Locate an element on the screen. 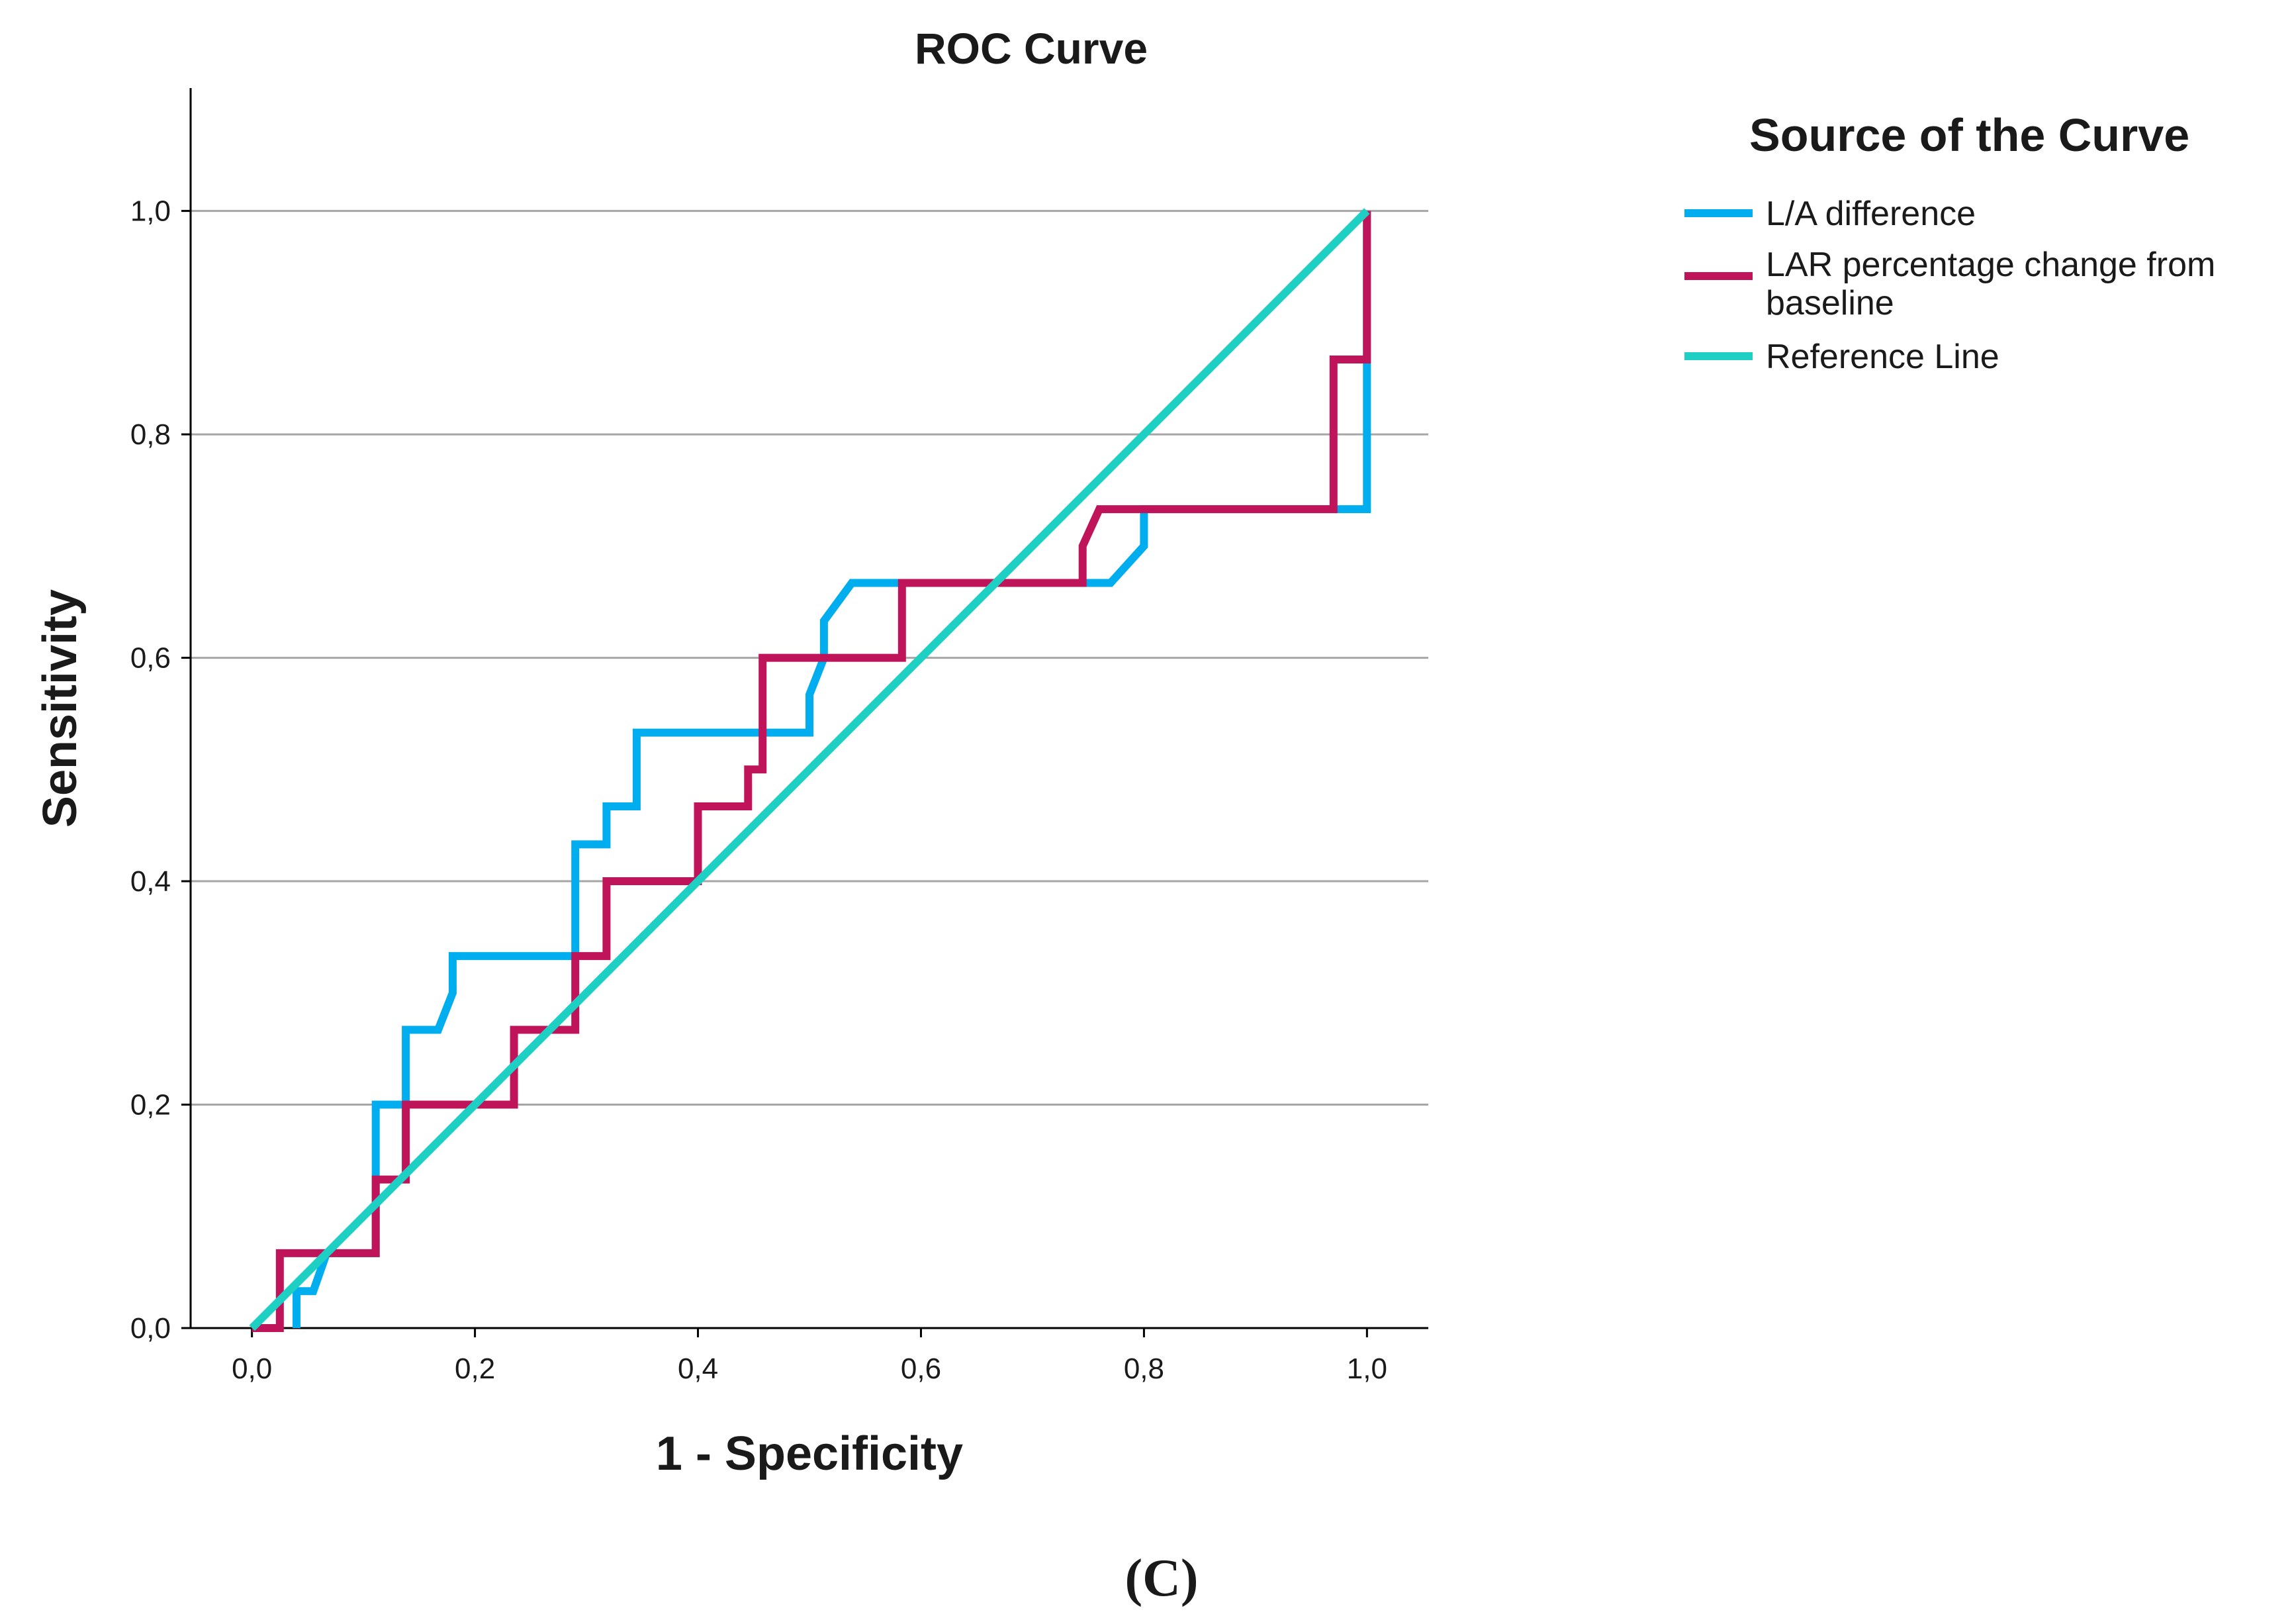  y-axis-ticks: 0,0 0,2 0,4 0,6 0,8 1,0 is located at coordinates (160, 770).